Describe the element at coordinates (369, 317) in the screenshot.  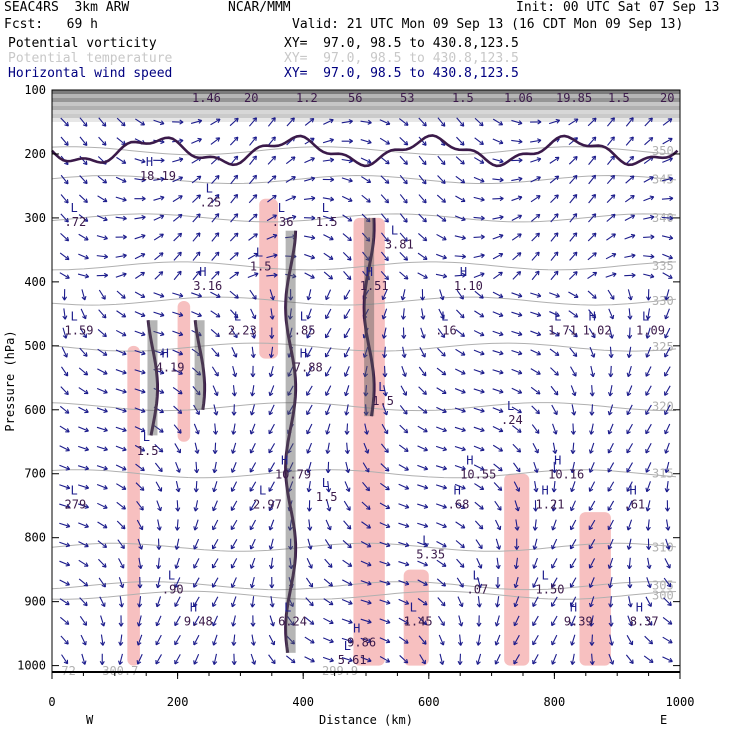
I see `pv-shade` at that location.